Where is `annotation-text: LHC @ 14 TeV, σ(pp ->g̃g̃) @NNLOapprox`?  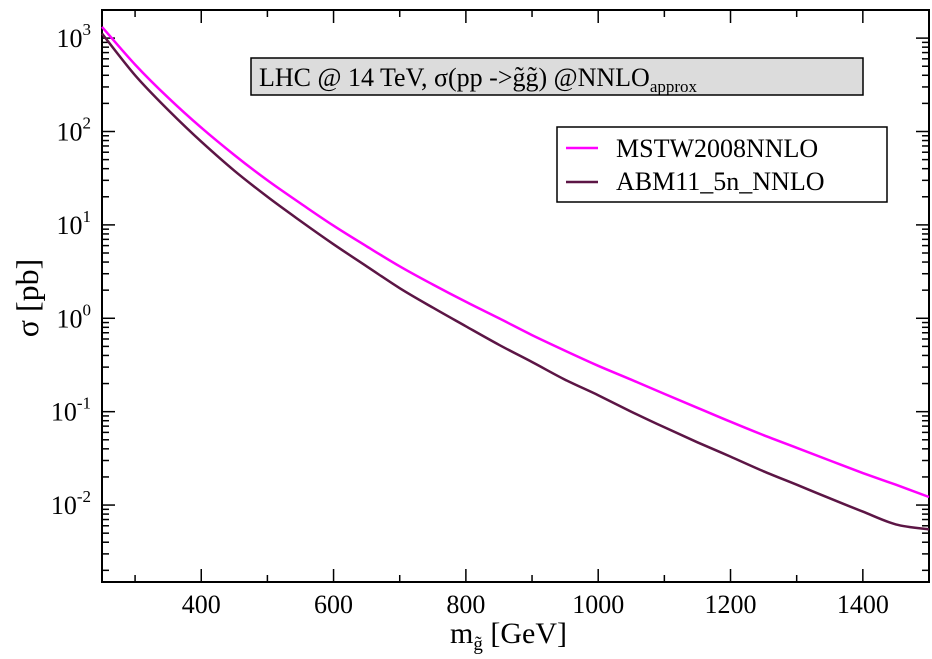 annotation-text: LHC @ 14 TeV, σ(pp ->g̃g̃) @NNLOapprox is located at coordinates (478, 79).